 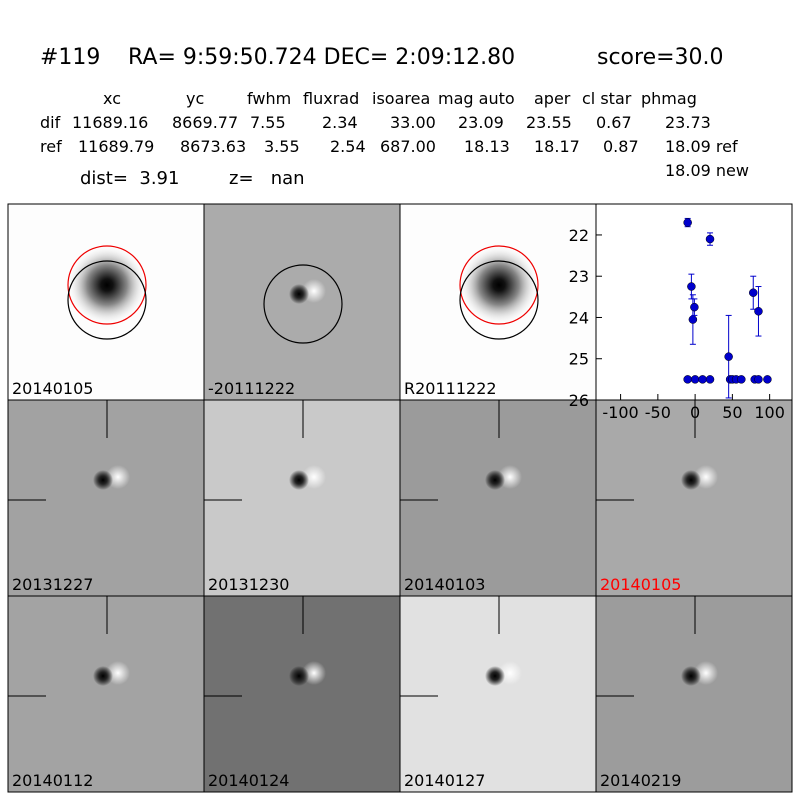 I want to click on x-tick-label: -50, so click(x=658, y=412).